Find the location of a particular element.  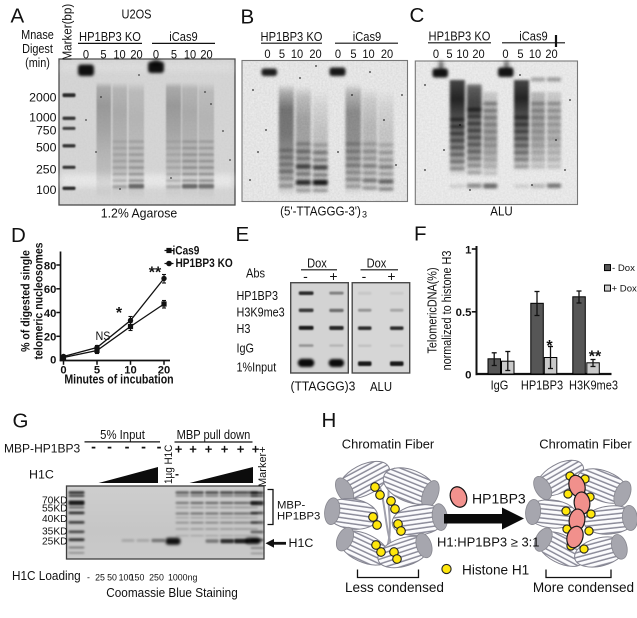

svg-text: 3 is located at coordinates (364, 214).